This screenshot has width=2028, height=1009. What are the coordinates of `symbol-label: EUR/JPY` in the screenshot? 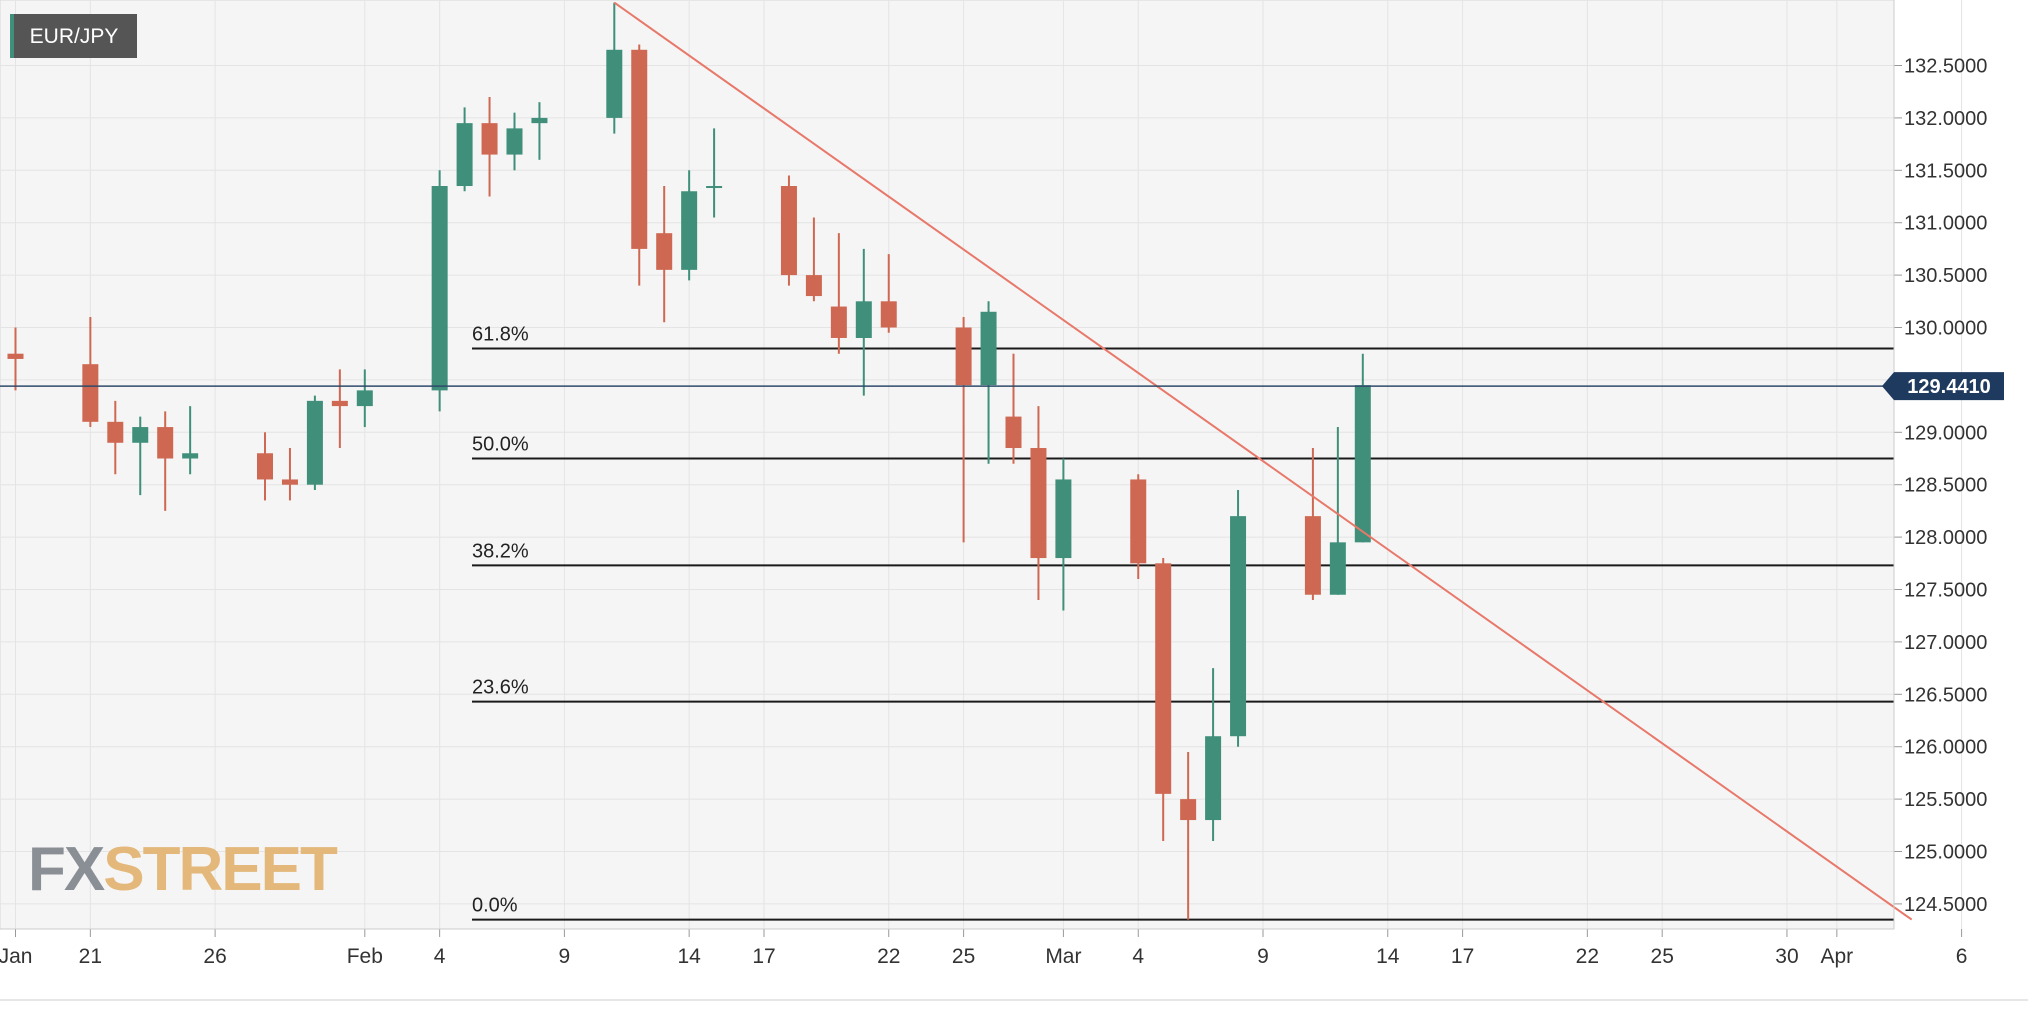 It's located at (74, 36).